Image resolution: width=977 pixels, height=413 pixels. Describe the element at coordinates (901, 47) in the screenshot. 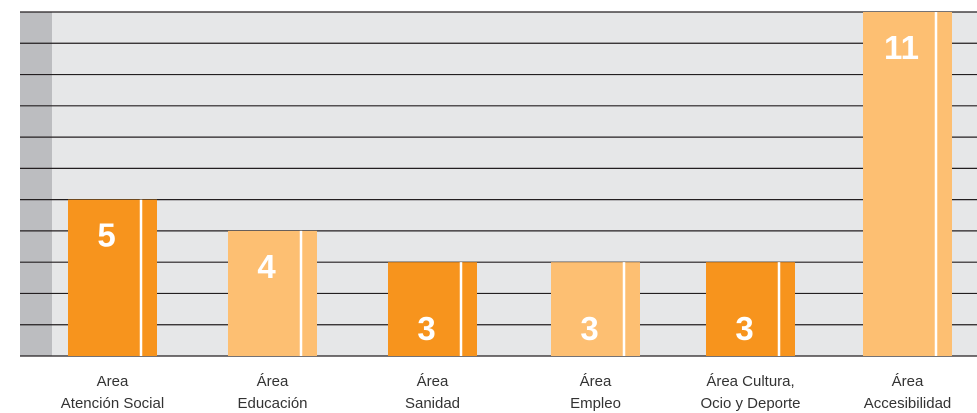

I see `bar-value-label: 11` at that location.